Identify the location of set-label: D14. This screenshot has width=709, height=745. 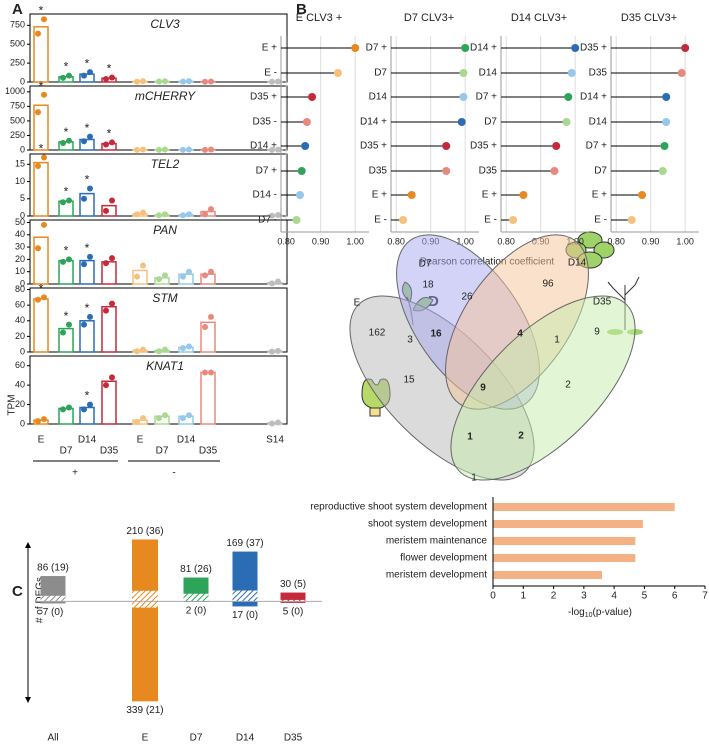
(577, 263).